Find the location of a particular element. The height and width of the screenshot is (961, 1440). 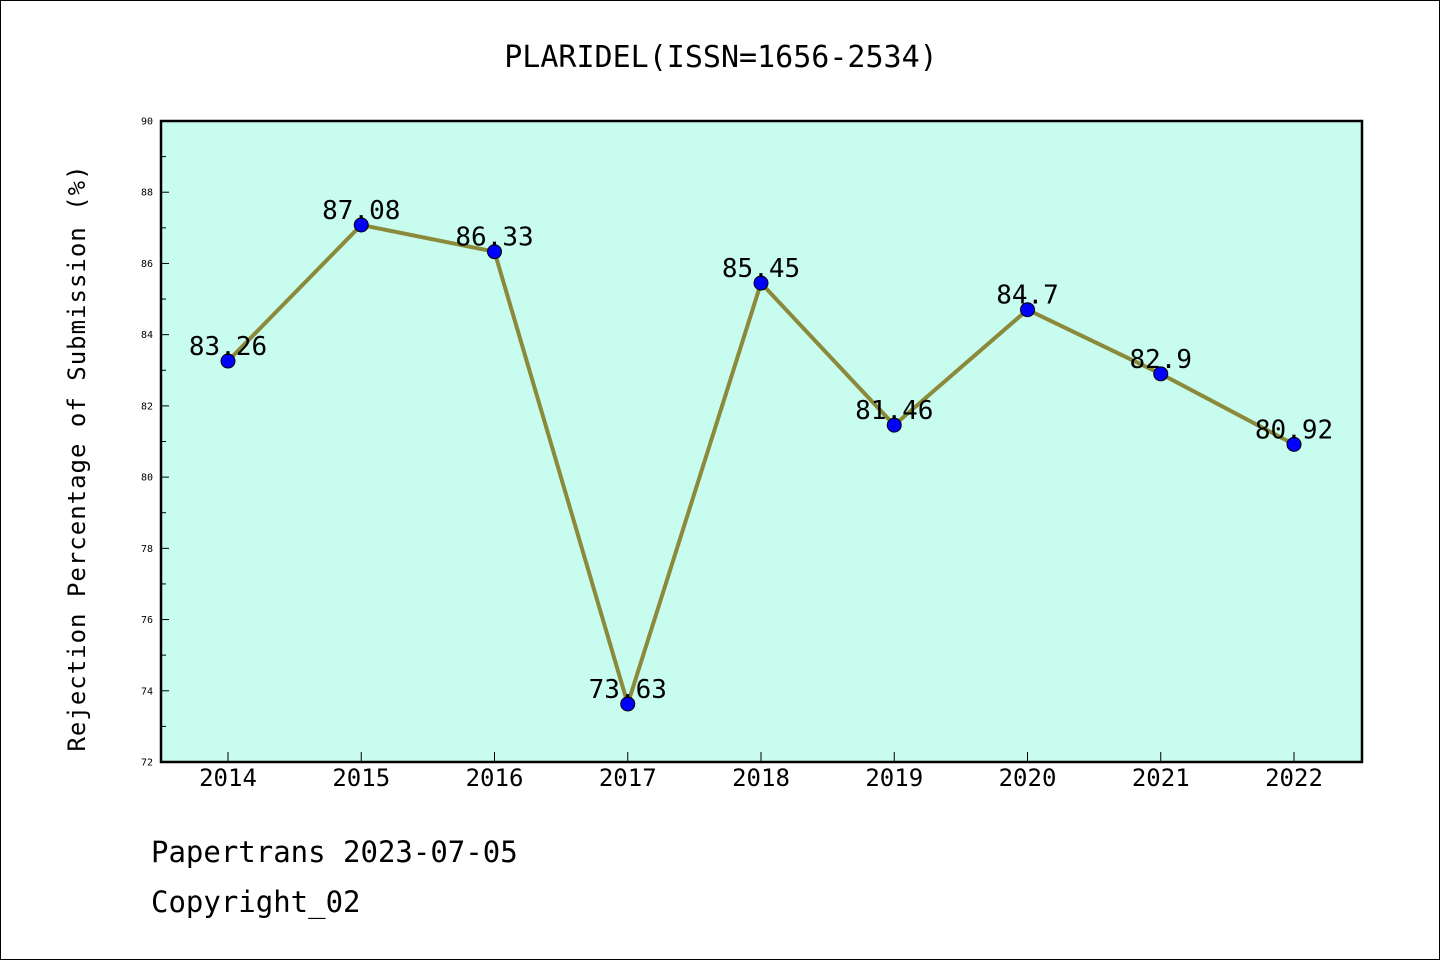

data-label: 87.08 is located at coordinates (361, 211).